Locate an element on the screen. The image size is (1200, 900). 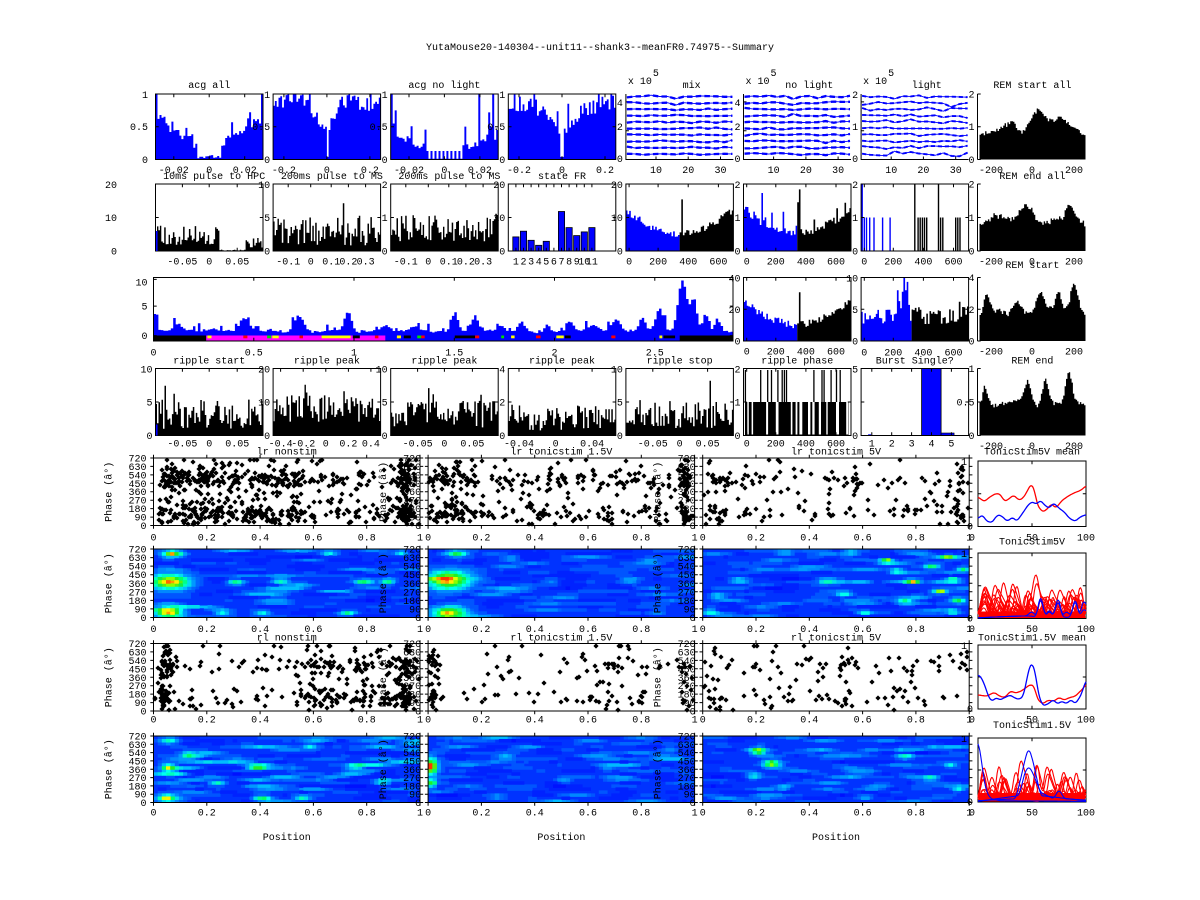
svg-text: 360 is located at coordinates (687, 493).